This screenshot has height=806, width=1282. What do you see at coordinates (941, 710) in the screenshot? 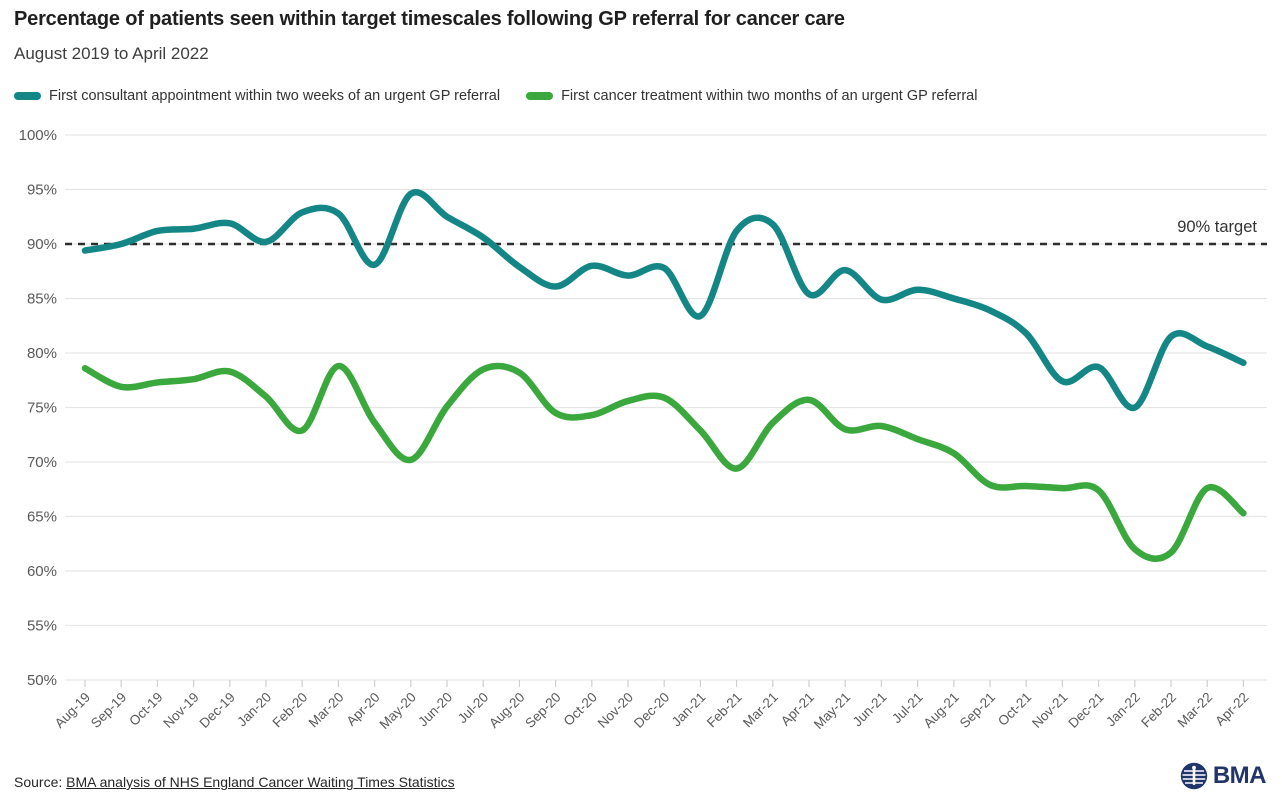
I see `x-tick-label: Aug-21` at bounding box center [941, 710].